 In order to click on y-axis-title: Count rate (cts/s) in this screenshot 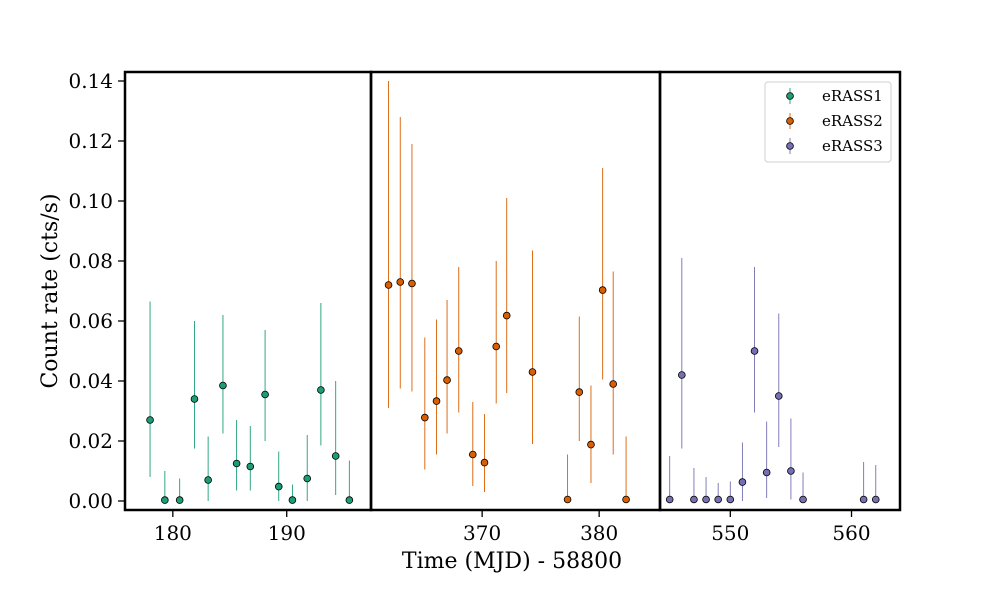, I will do `click(50, 290)`.